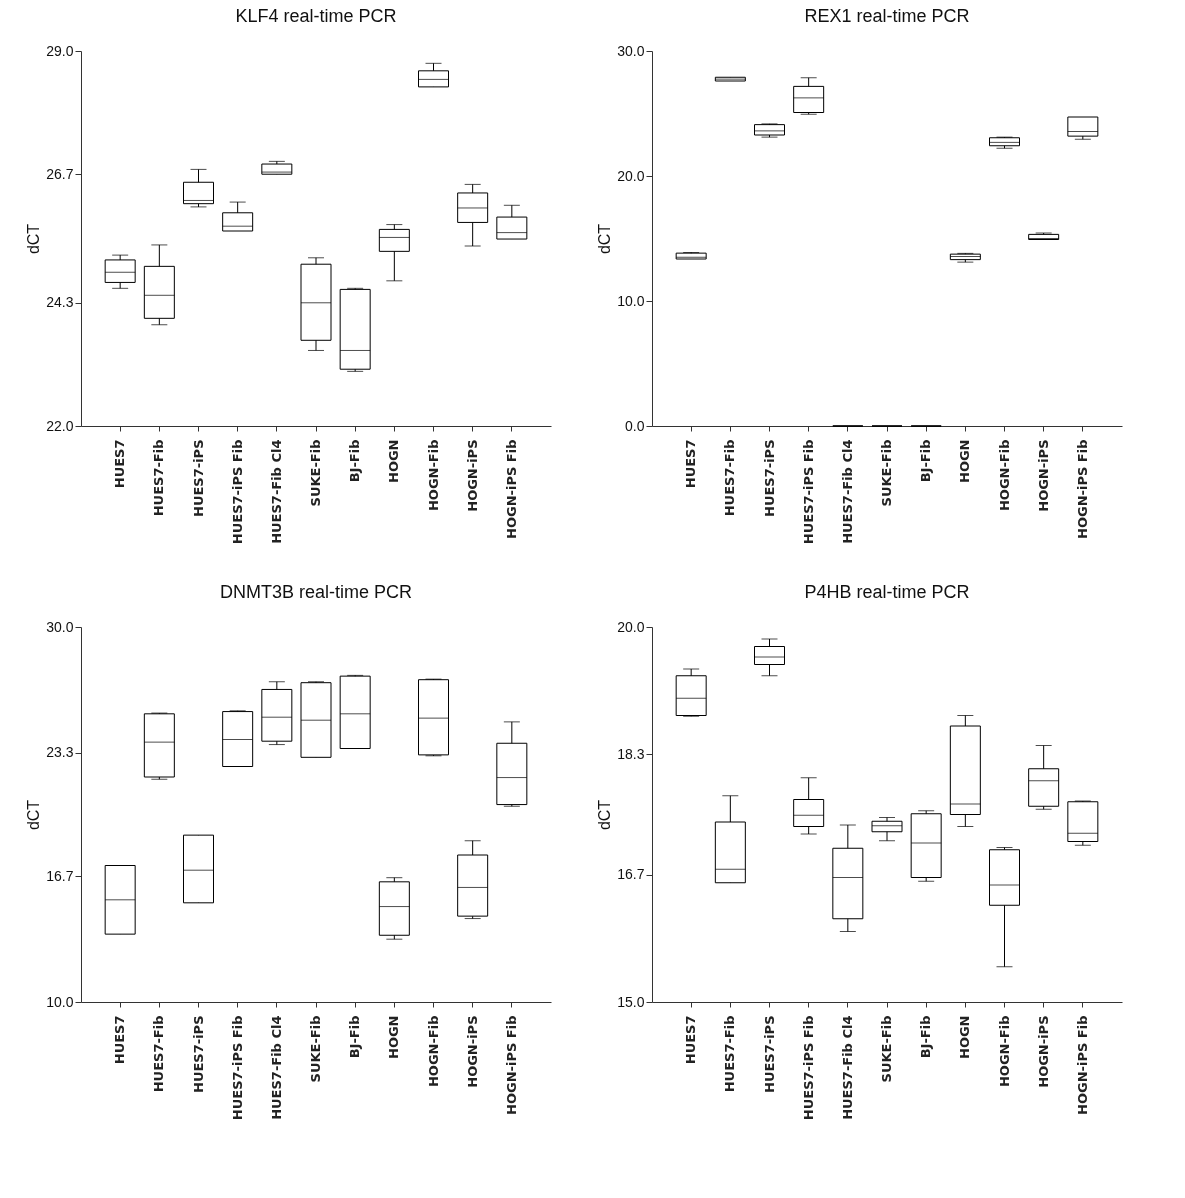  What do you see at coordinates (316, 592) in the screenshot?
I see `chart-title: DNMT3B real-time PCR` at bounding box center [316, 592].